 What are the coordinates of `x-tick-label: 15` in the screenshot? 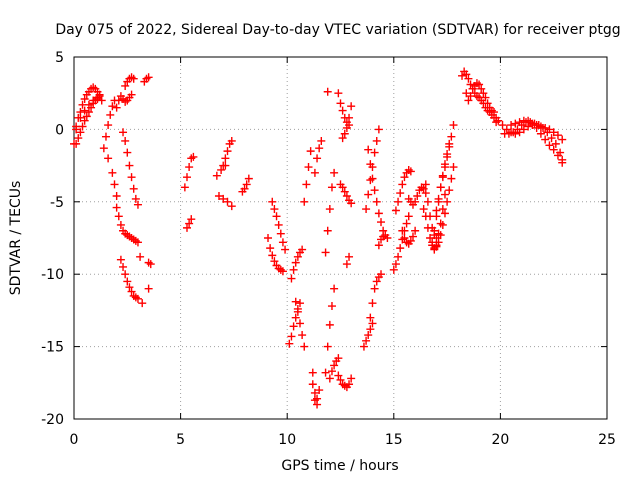 It's located at (394, 440).